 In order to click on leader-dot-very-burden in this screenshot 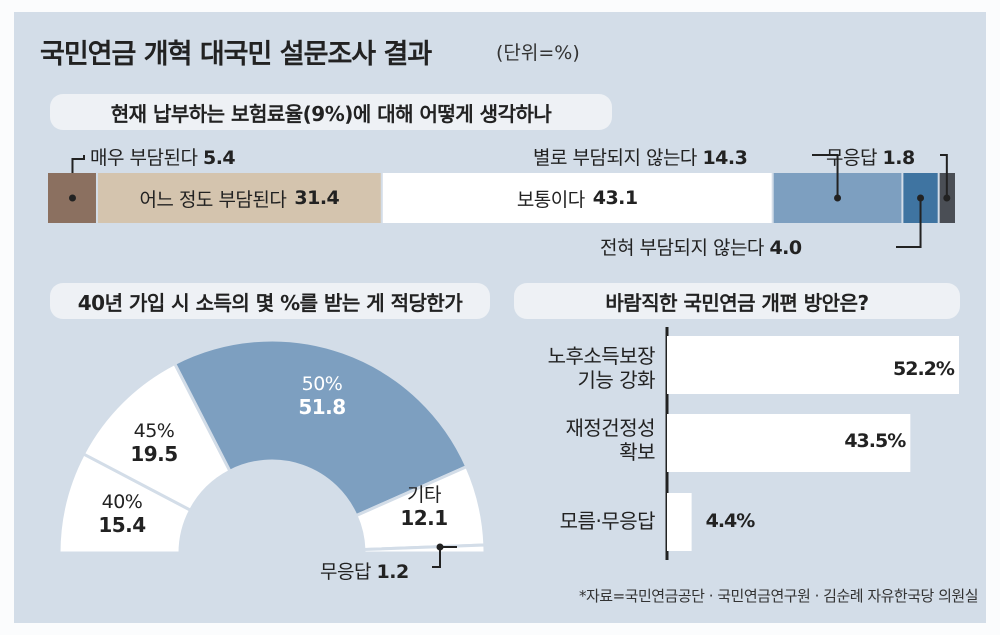, I will do `click(72, 198)`.